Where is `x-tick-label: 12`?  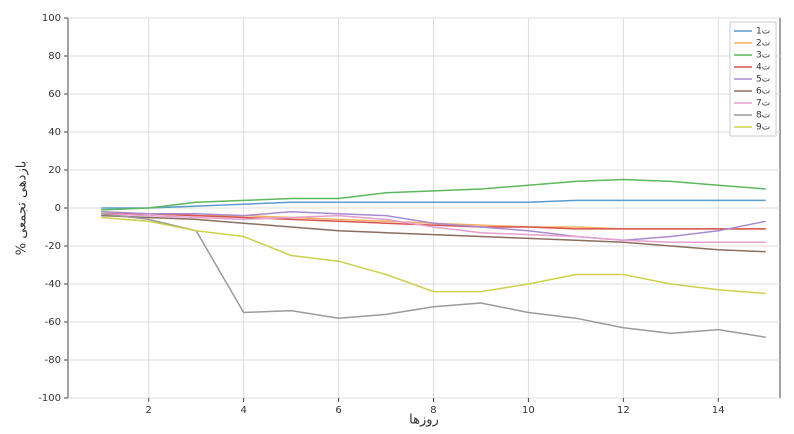 x-tick-label: 12 is located at coordinates (623, 410).